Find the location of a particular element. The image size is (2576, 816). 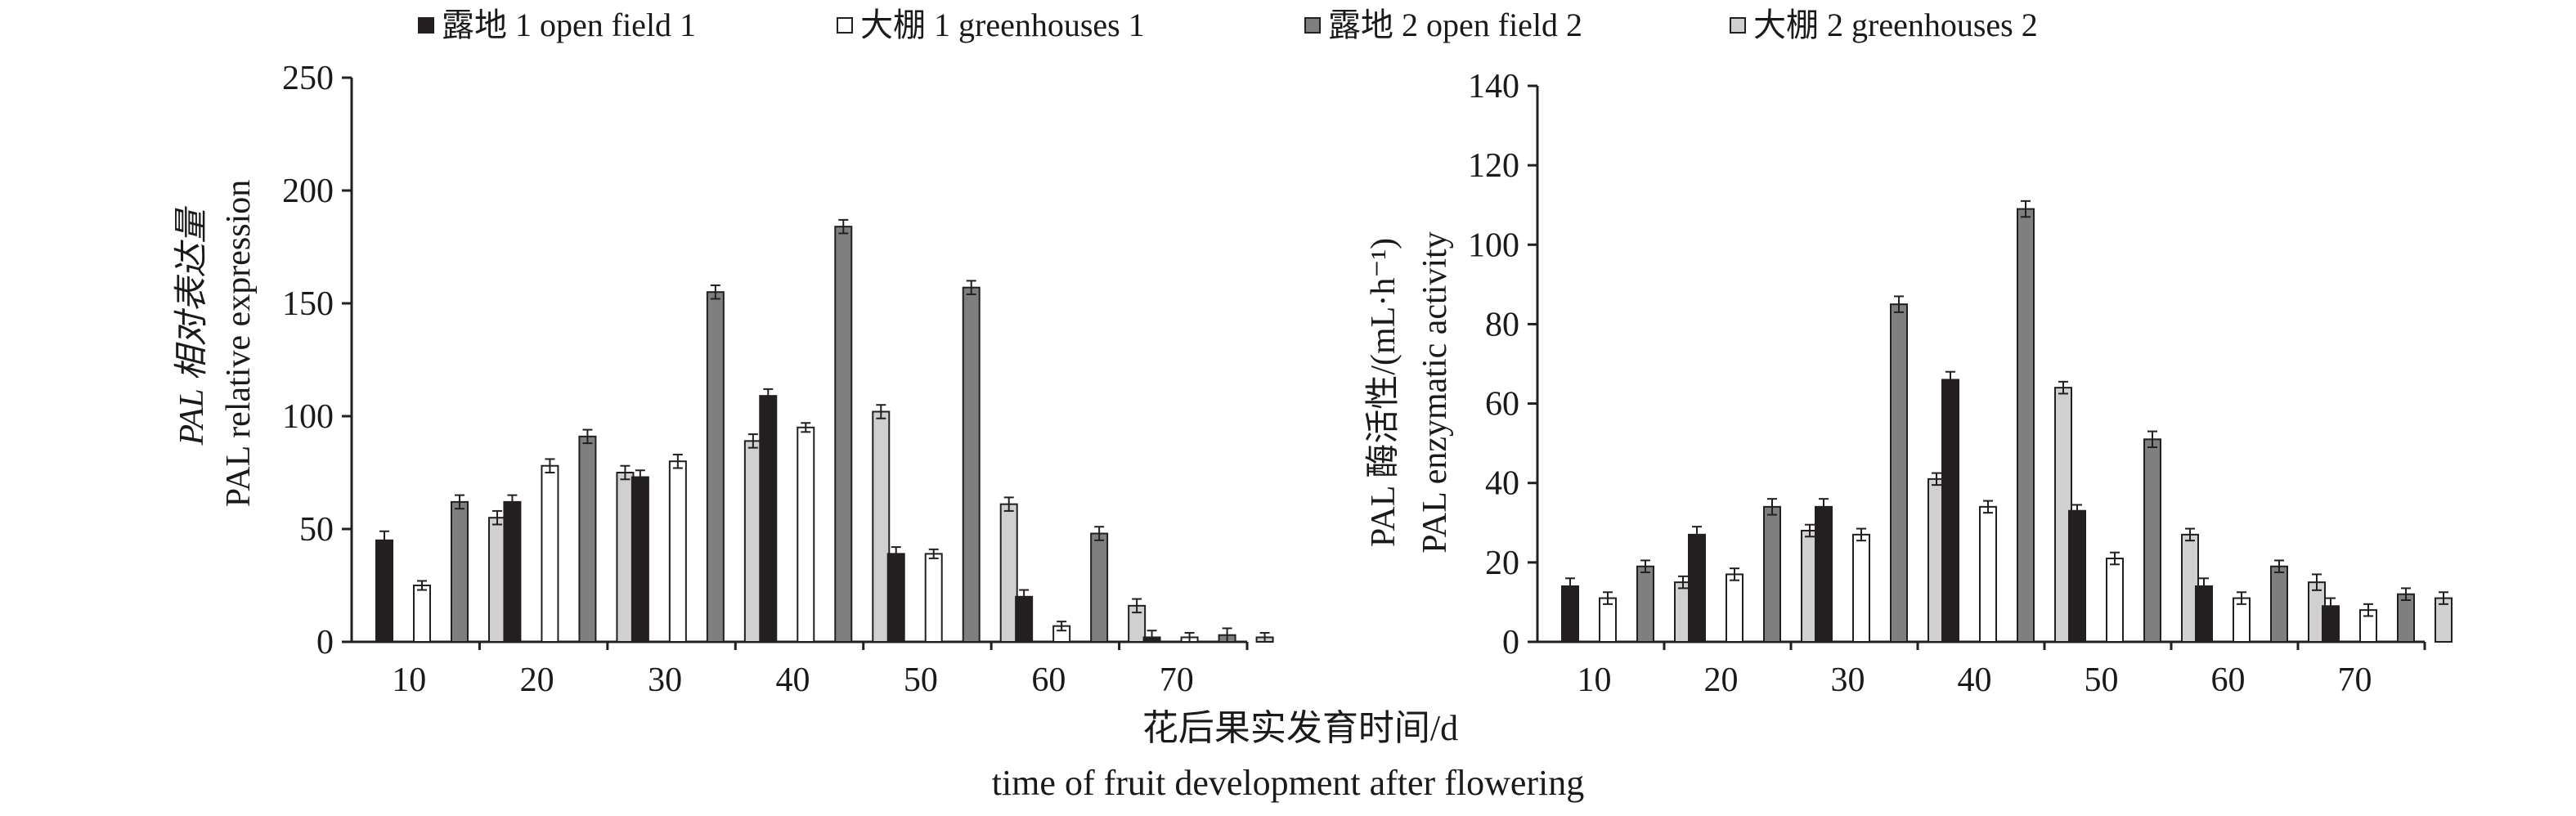

y-tick-label: 120 is located at coordinates (1493, 166).